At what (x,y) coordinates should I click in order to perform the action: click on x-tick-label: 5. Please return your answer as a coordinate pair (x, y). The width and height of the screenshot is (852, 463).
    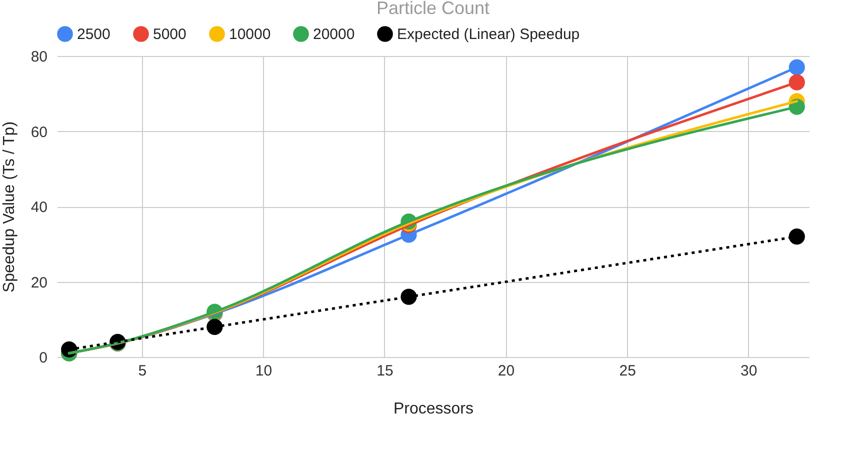
    Looking at the image, I should click on (142, 371).